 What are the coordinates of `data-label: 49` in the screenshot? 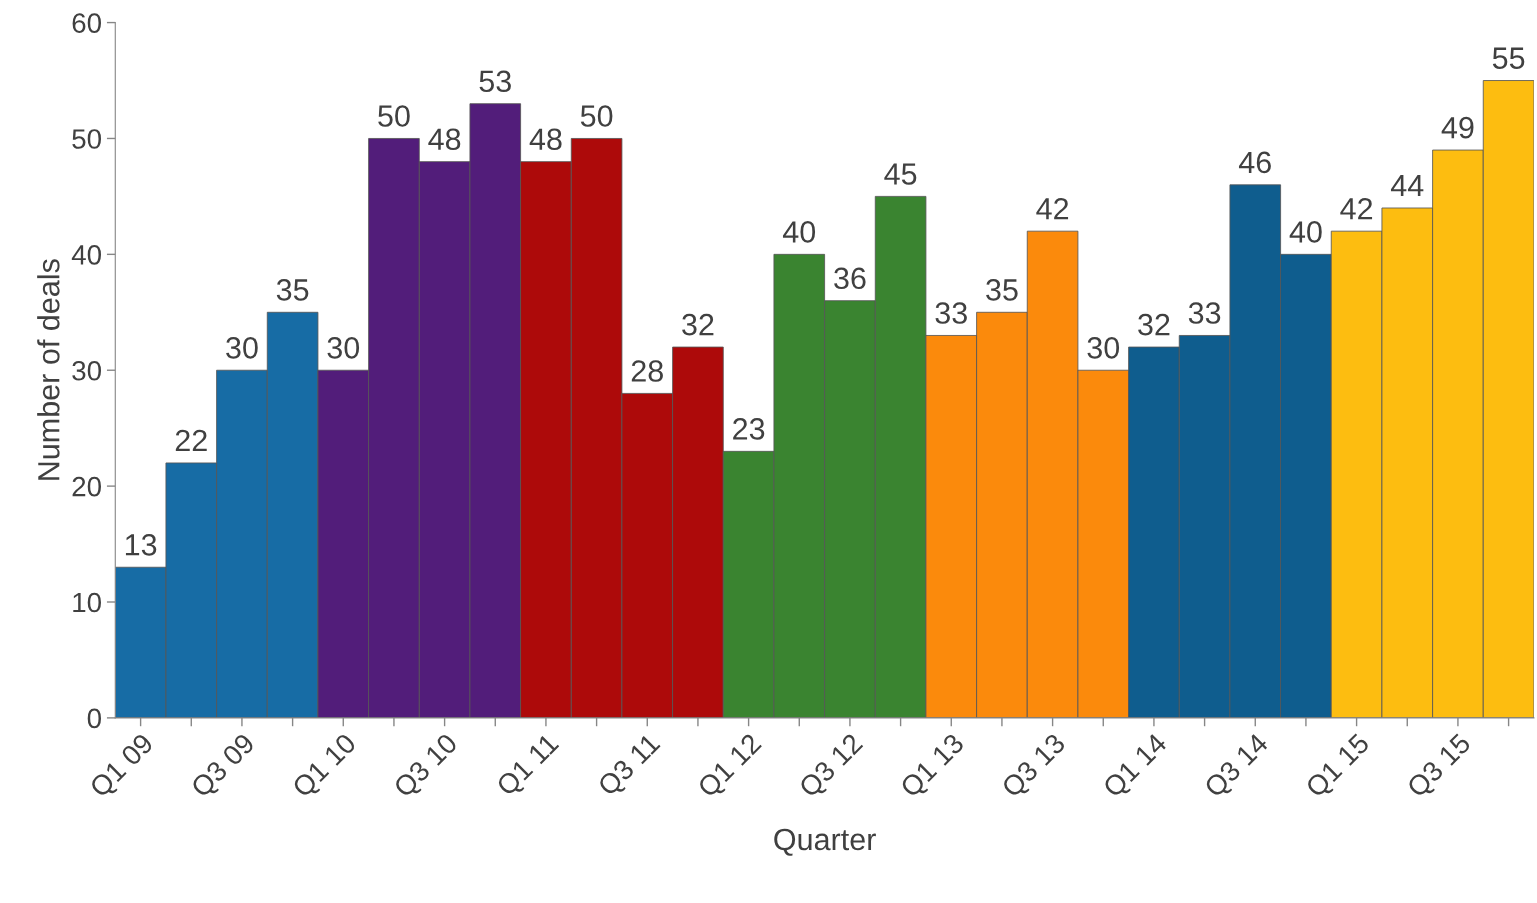 It's located at (1457, 127).